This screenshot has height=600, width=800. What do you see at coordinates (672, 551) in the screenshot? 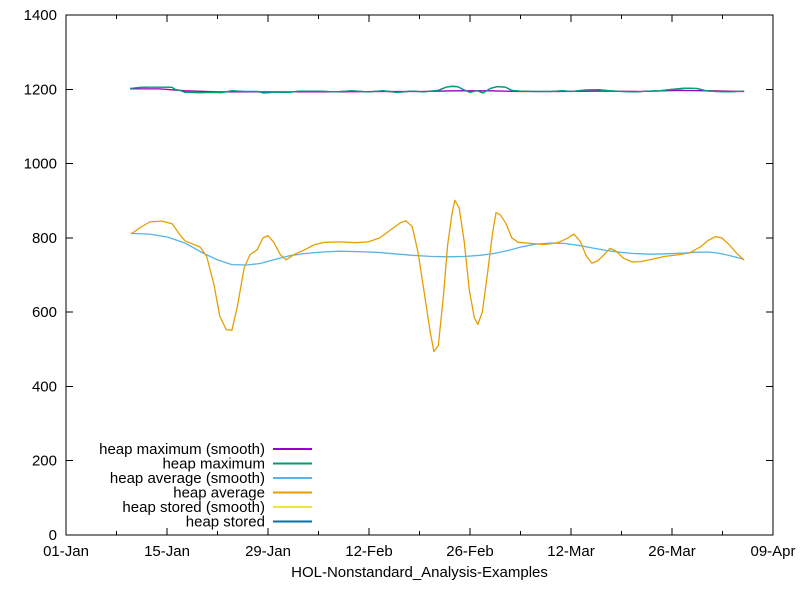
I see `x-tick-label: 26-Mar` at bounding box center [672, 551].